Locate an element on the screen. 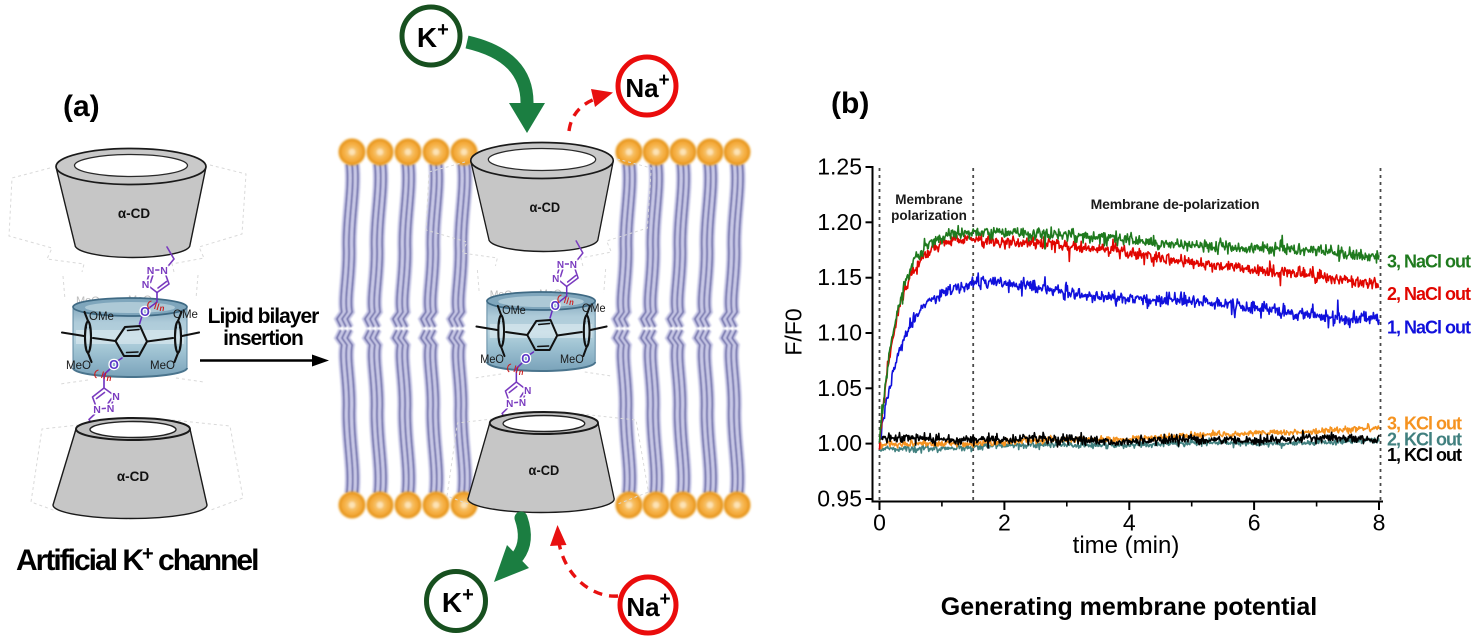  svg-text: Lipid bilayer is located at coordinates (264, 316).